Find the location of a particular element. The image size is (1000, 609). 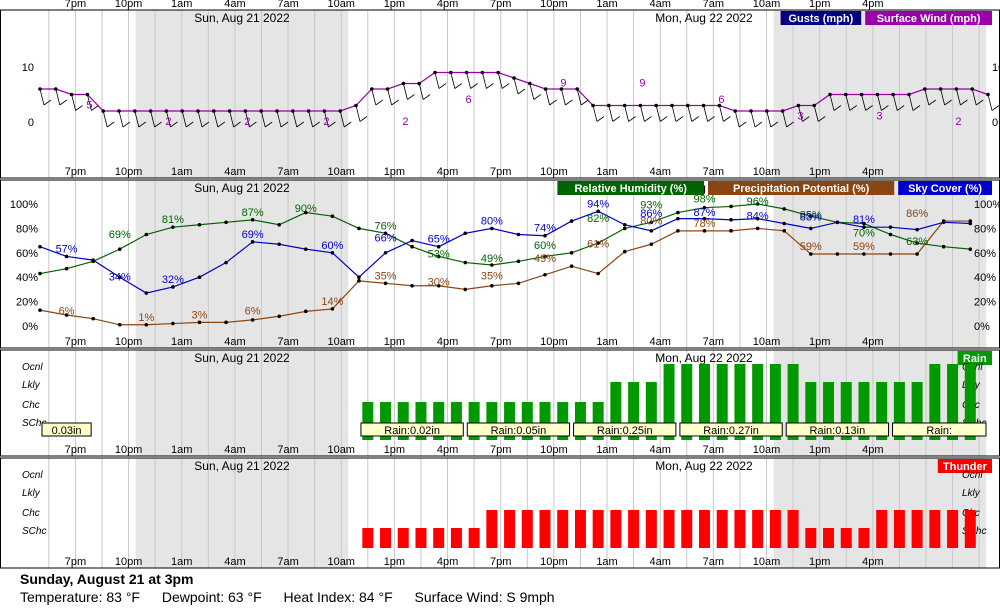

rain-level-label: Ocnl is located at coordinates (32, 367).